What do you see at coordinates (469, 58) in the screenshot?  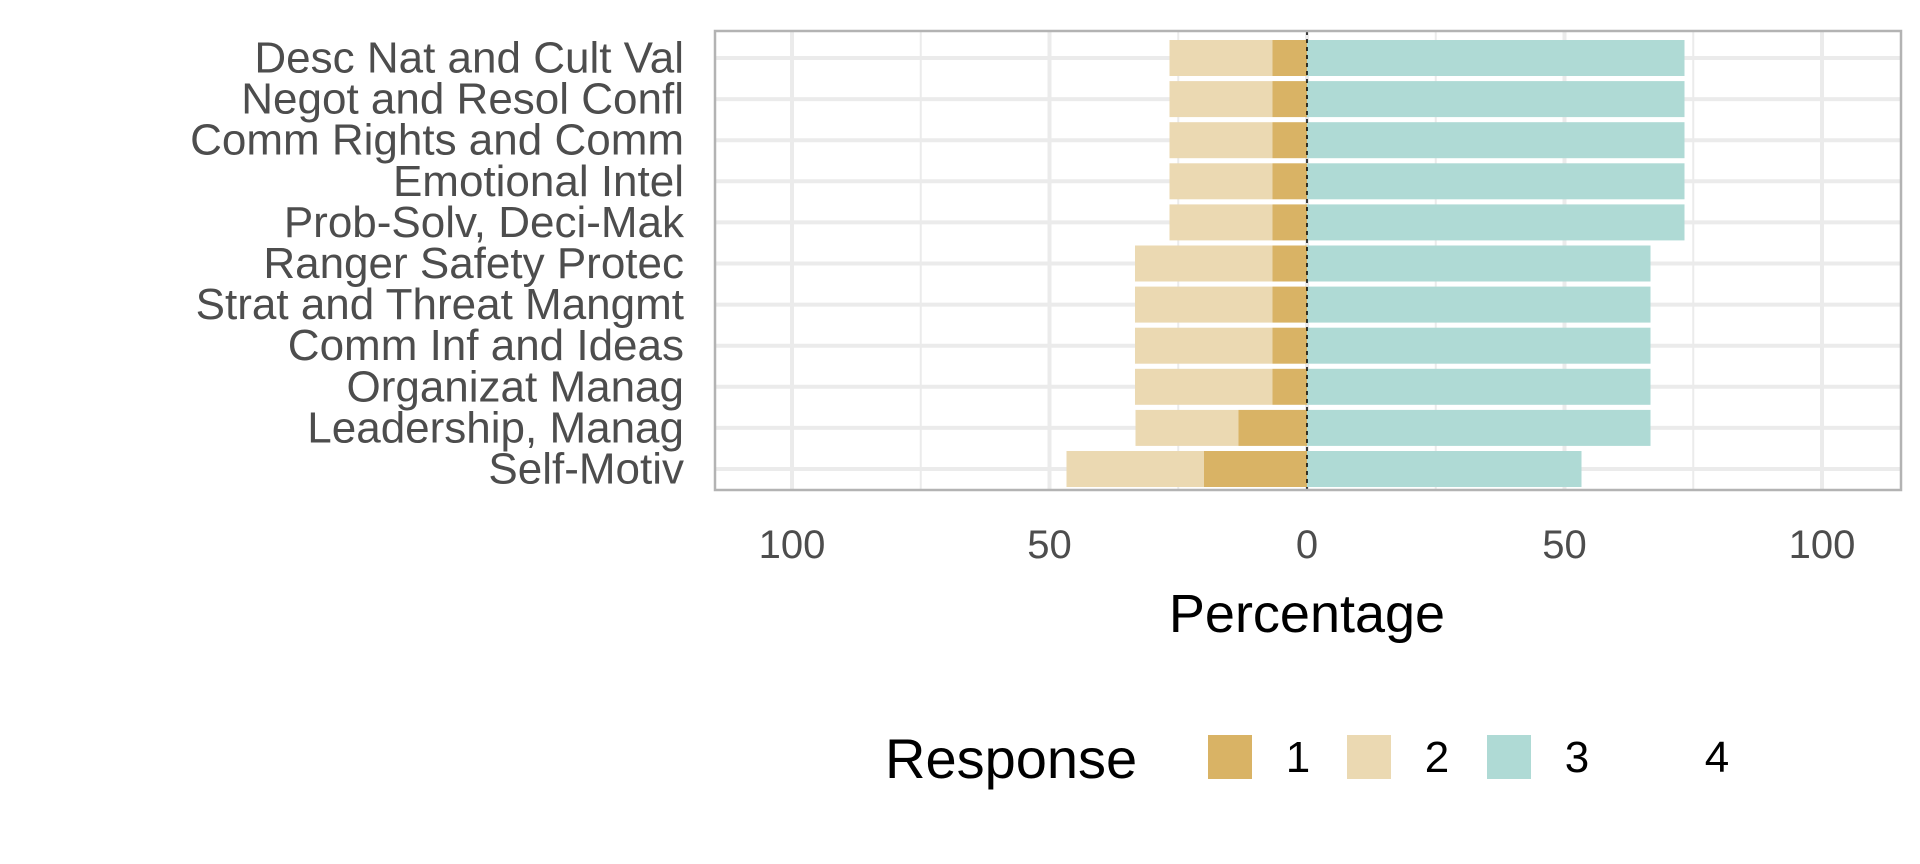 I see `category-label: Desc Nat and Cult Val` at bounding box center [469, 58].